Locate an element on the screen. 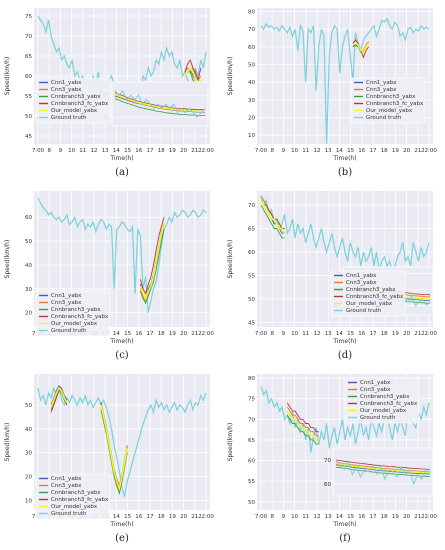 Image resolution: width=445 pixels, height=550 pixels. panel-label: (f) is located at coordinates (345, 538).